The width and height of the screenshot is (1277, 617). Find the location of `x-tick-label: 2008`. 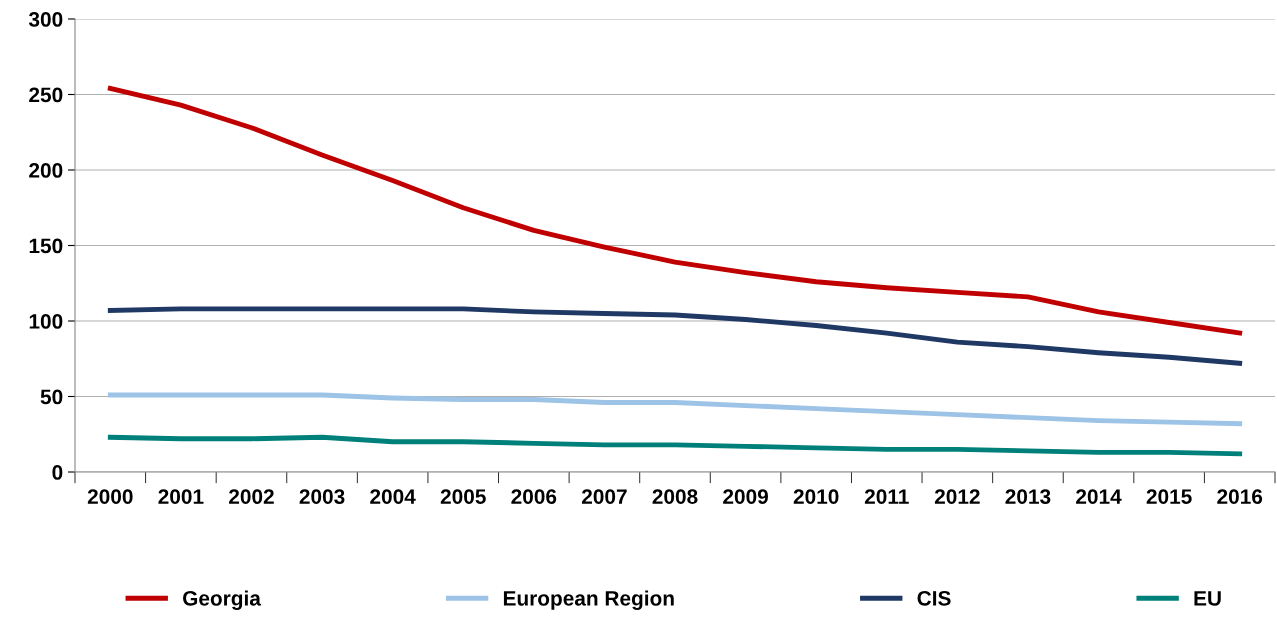

x-tick-label: 2008 is located at coordinates (675, 496).